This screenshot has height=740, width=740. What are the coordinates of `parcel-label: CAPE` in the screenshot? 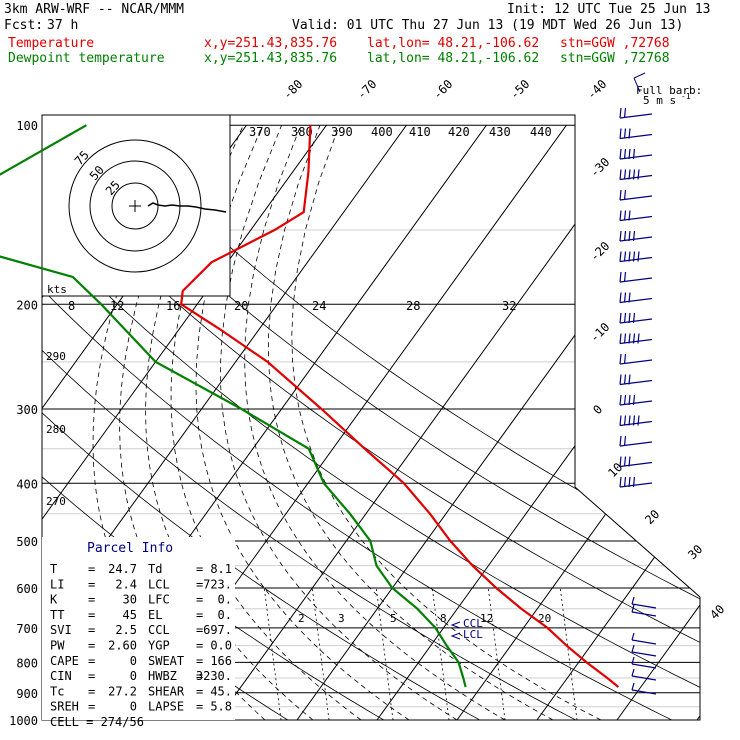 It's located at (64, 661).